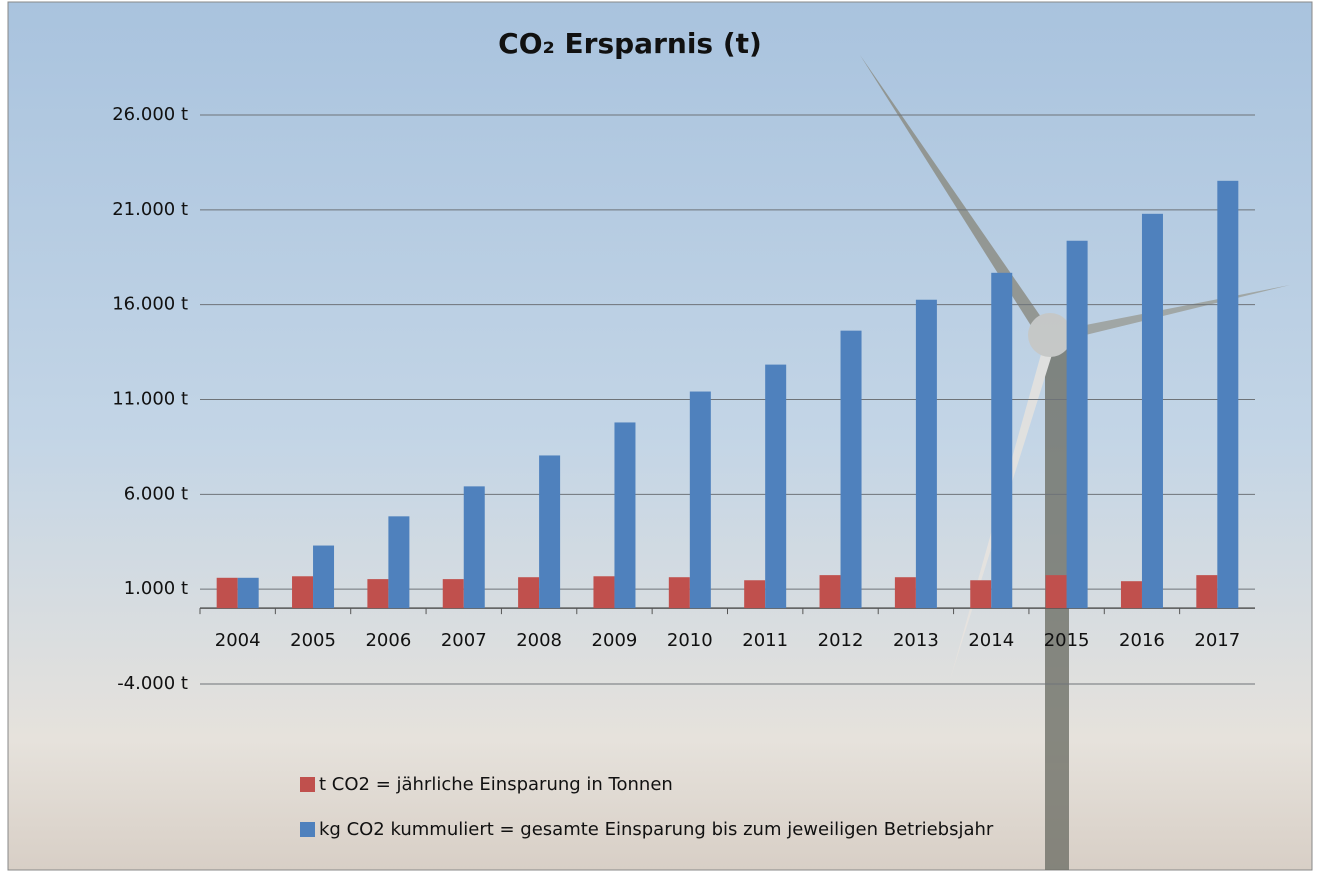 The image size is (1321, 875). I want to click on y-tick-label: 26.000 t, so click(150, 114).